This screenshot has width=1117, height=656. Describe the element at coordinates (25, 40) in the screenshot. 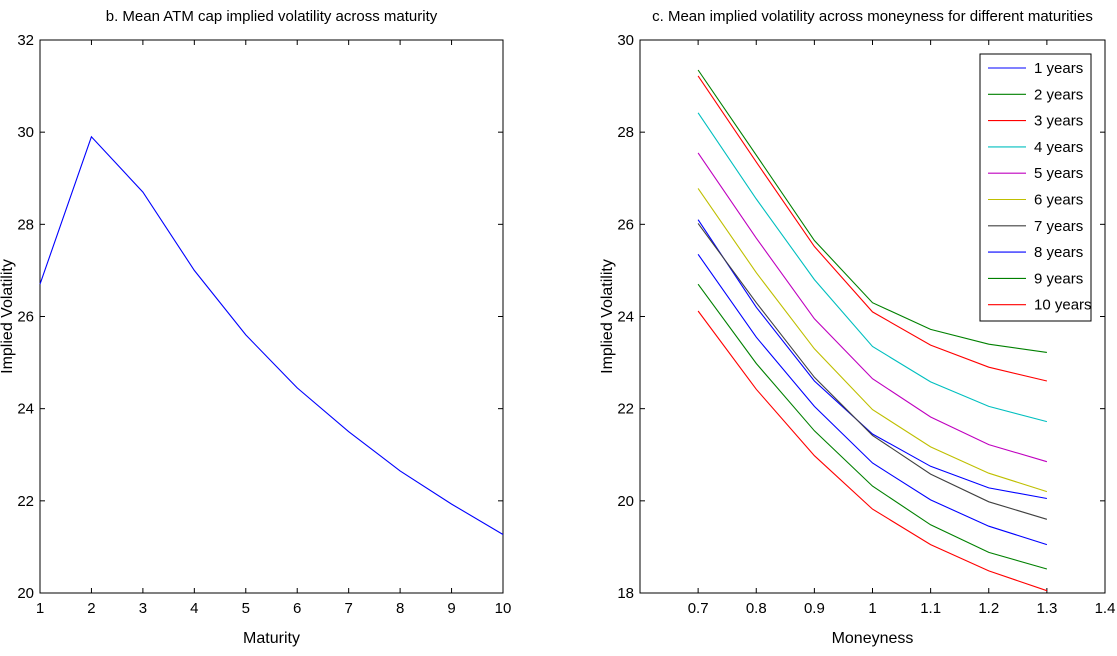

I see `y-tick-label: 32` at that location.